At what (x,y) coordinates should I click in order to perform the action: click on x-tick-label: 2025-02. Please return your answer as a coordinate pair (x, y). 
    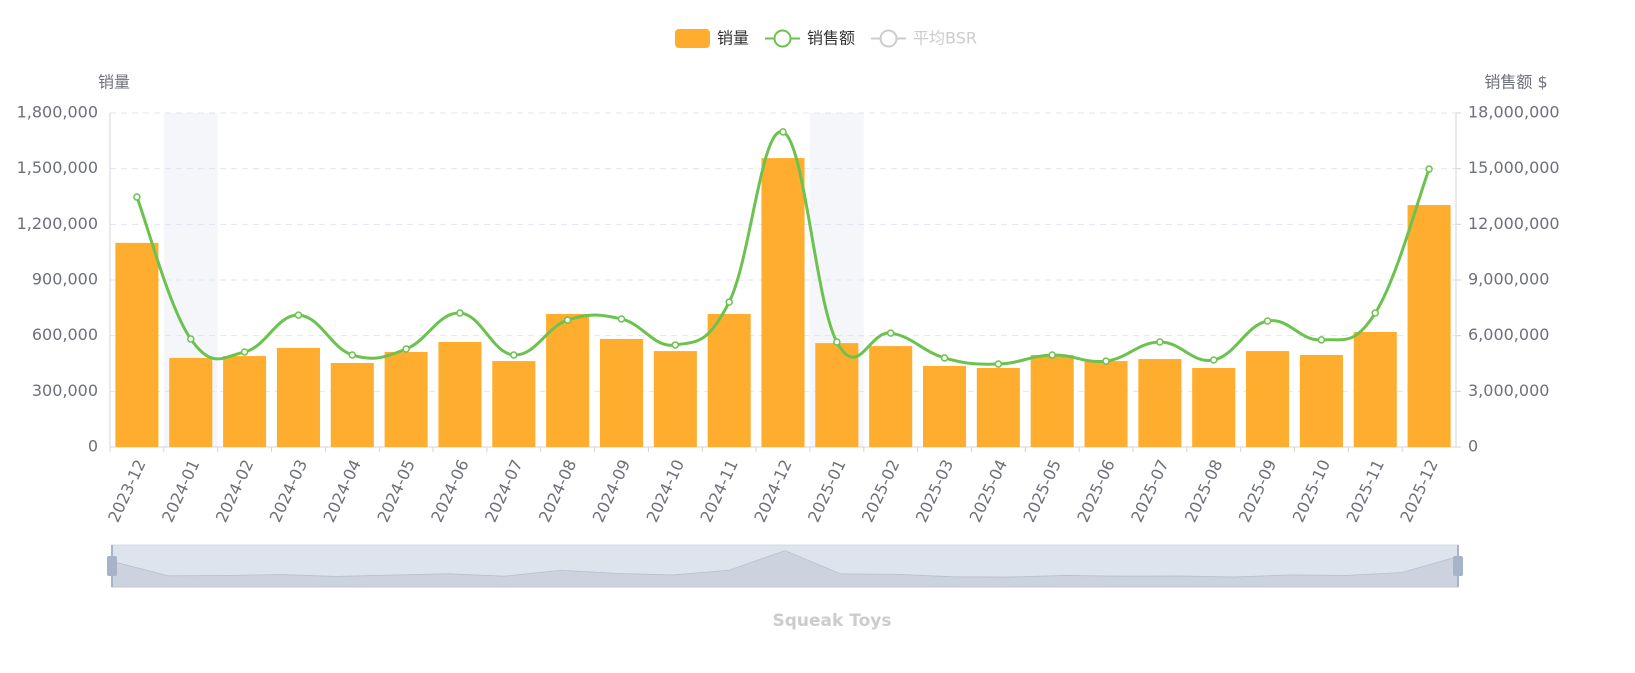
    Looking at the image, I should click on (880, 491).